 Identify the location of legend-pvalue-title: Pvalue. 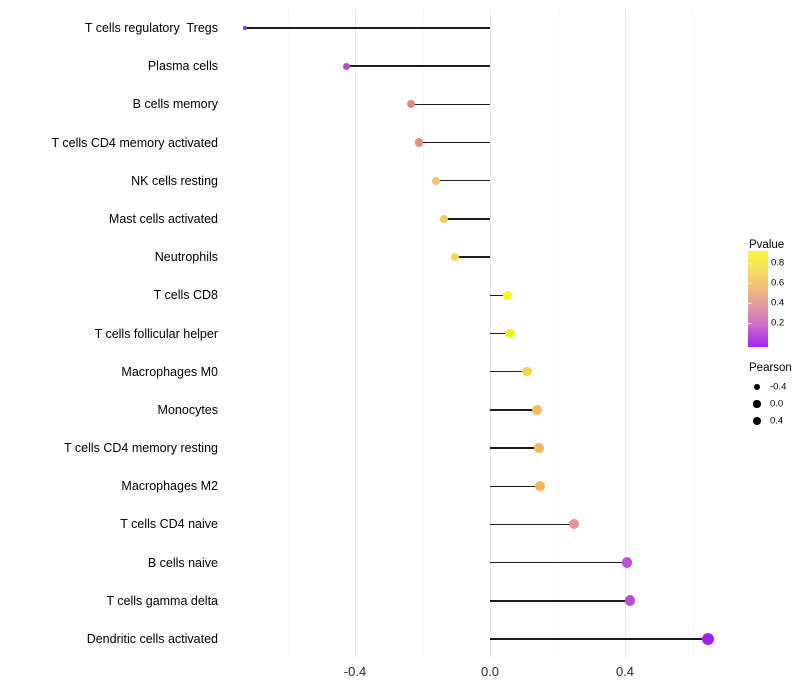
(767, 245).